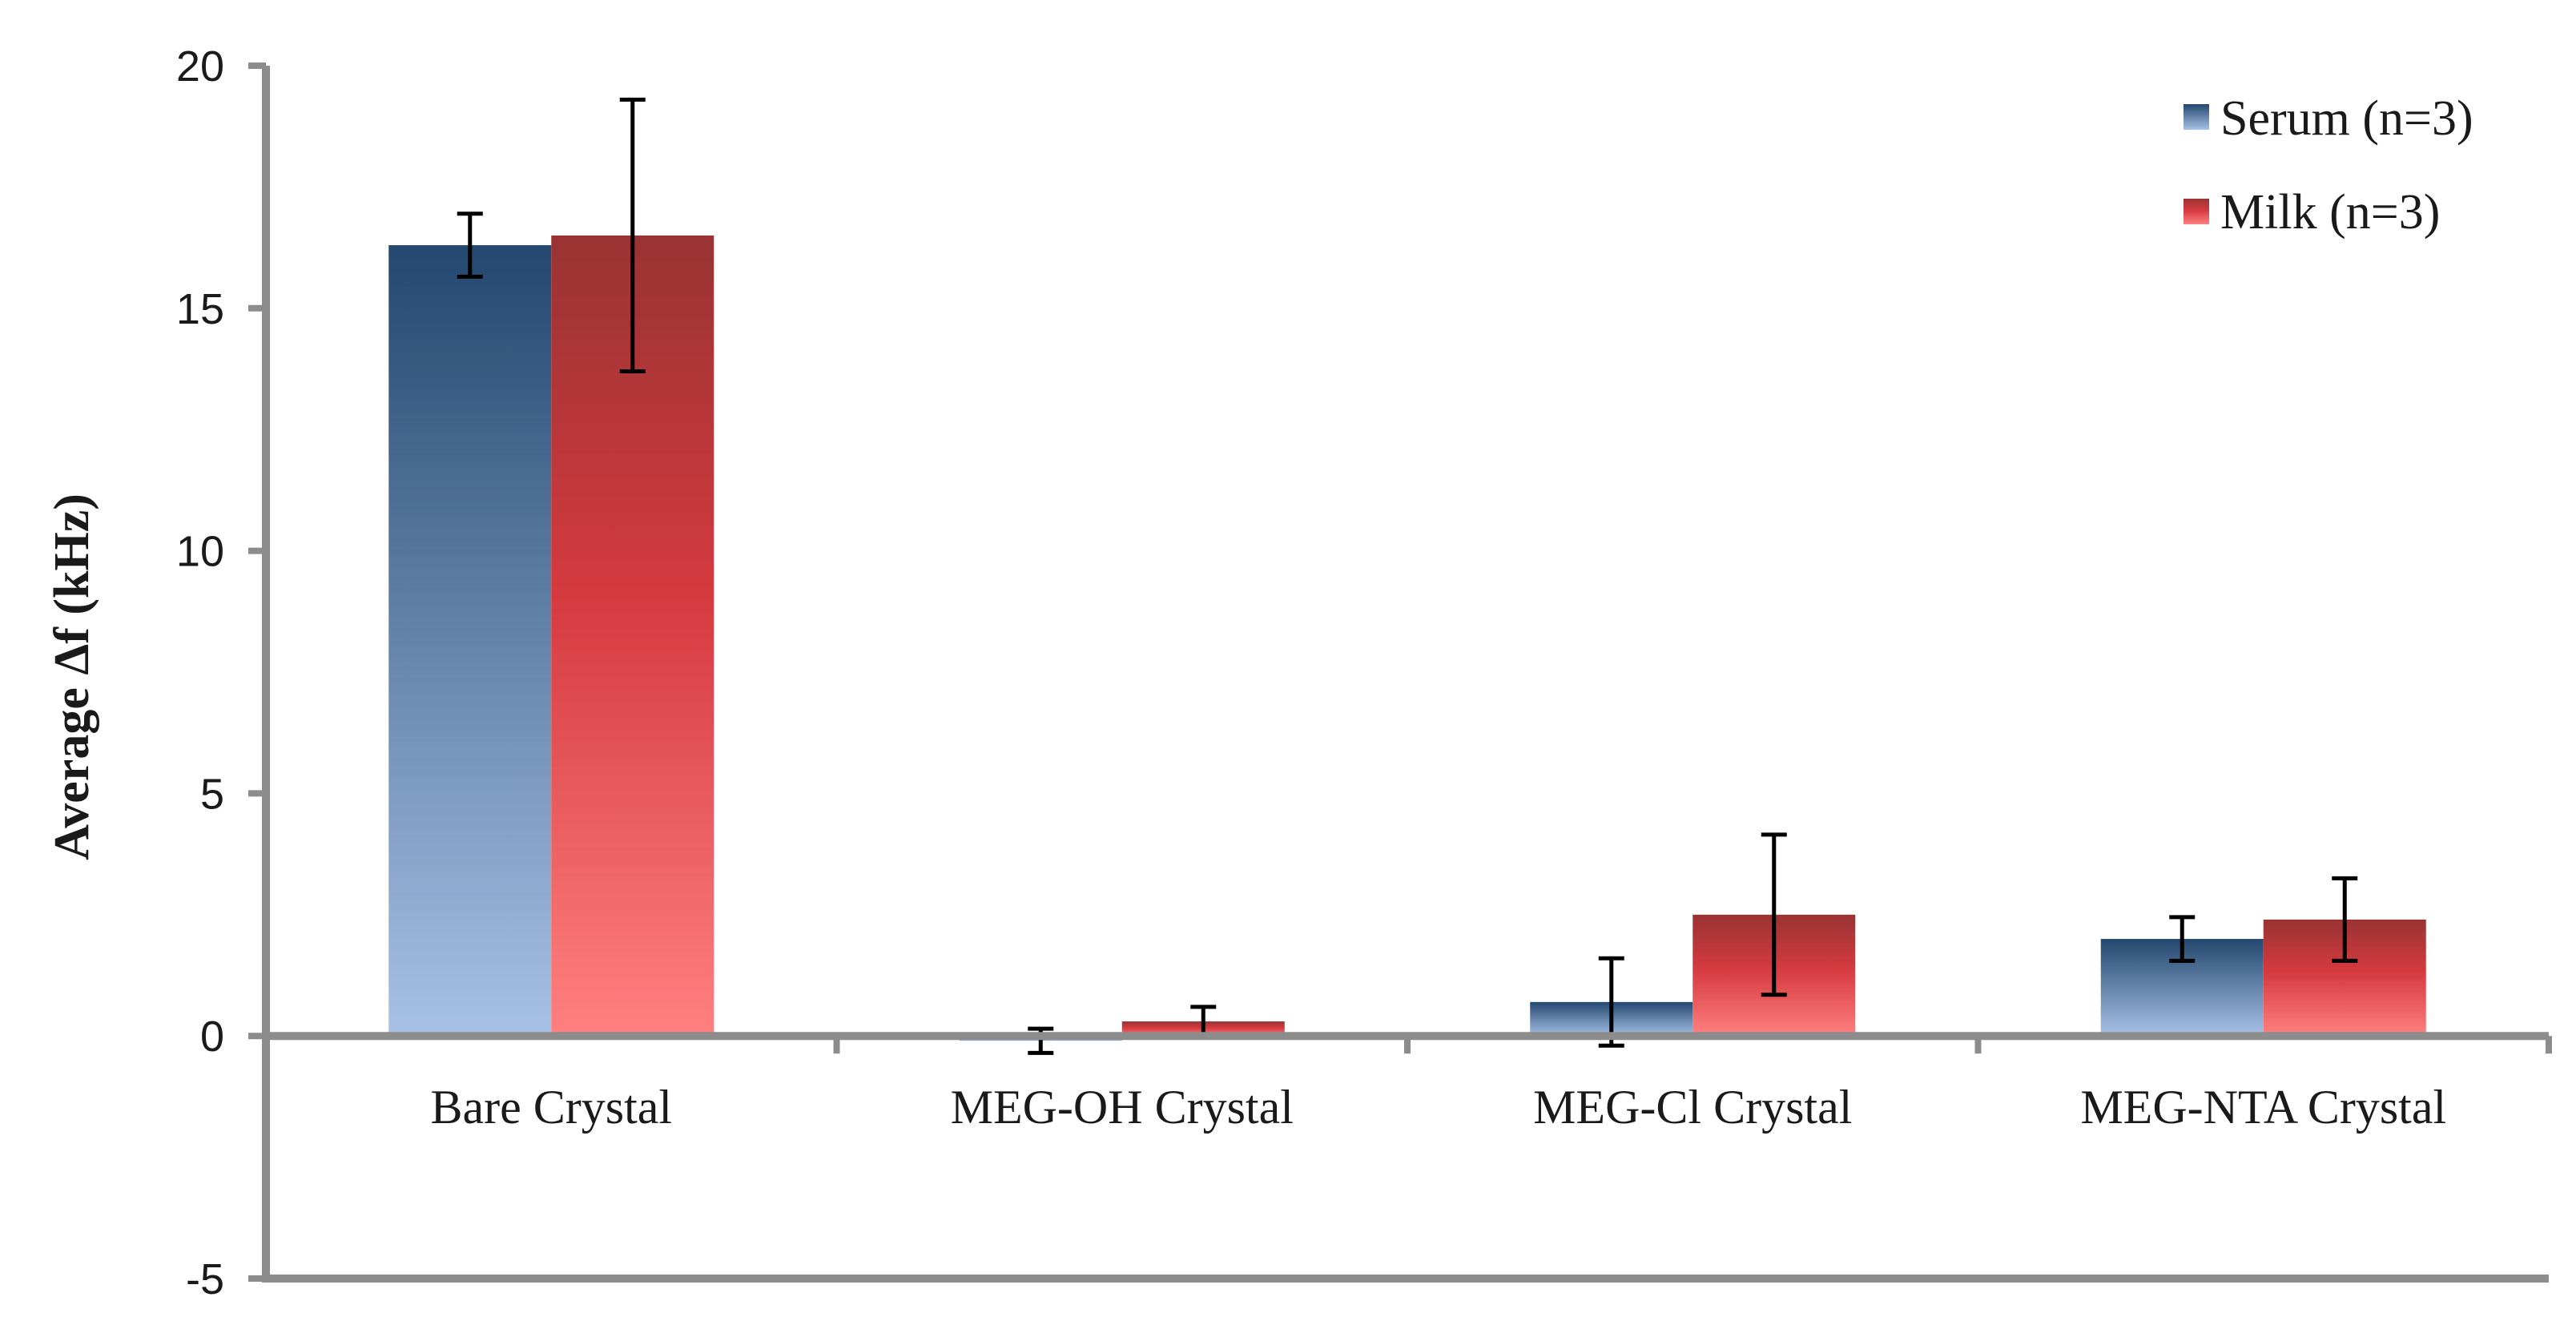  Describe the element at coordinates (221, 672) in the screenshot. I see `y-axis-ticks: 20 15 10 5 0 -5` at that location.